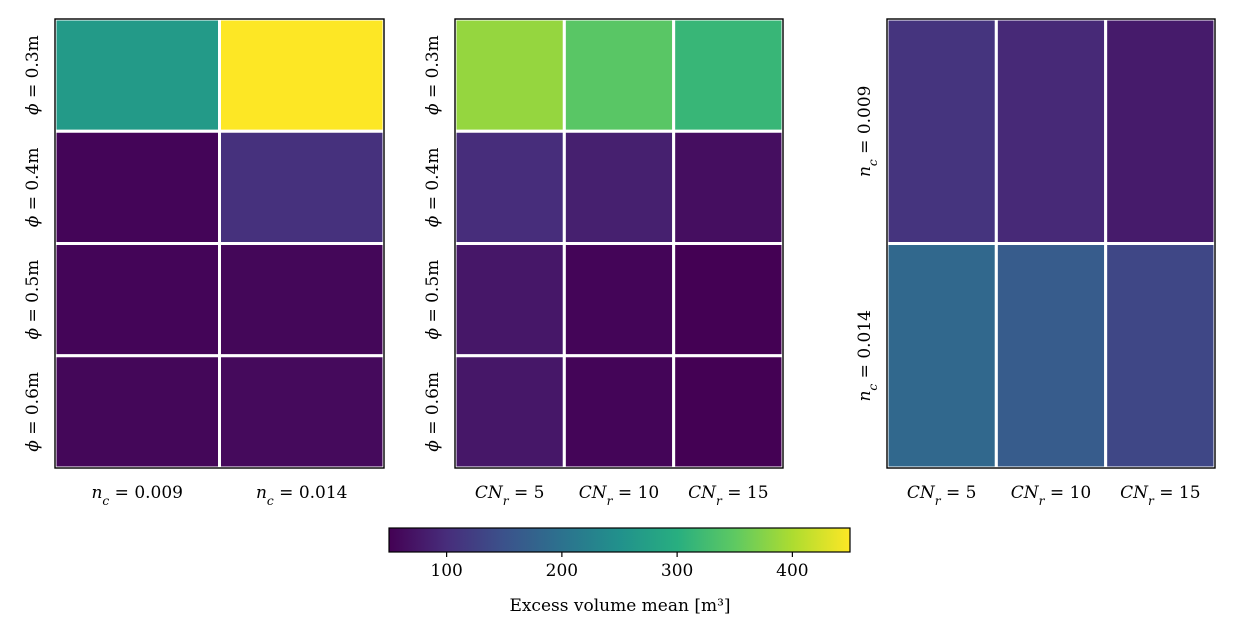 The height and width of the screenshot is (638, 1235). I want to click on y-tick-label-n-c-0-009: nc = 0.009, so click(867, 131).